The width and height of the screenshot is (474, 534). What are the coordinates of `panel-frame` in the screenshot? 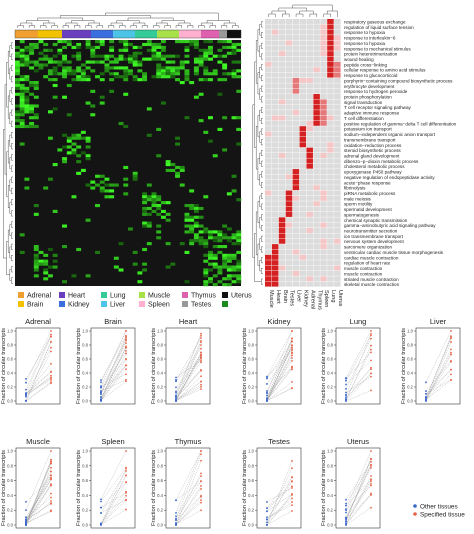 It's located at (279, 488).